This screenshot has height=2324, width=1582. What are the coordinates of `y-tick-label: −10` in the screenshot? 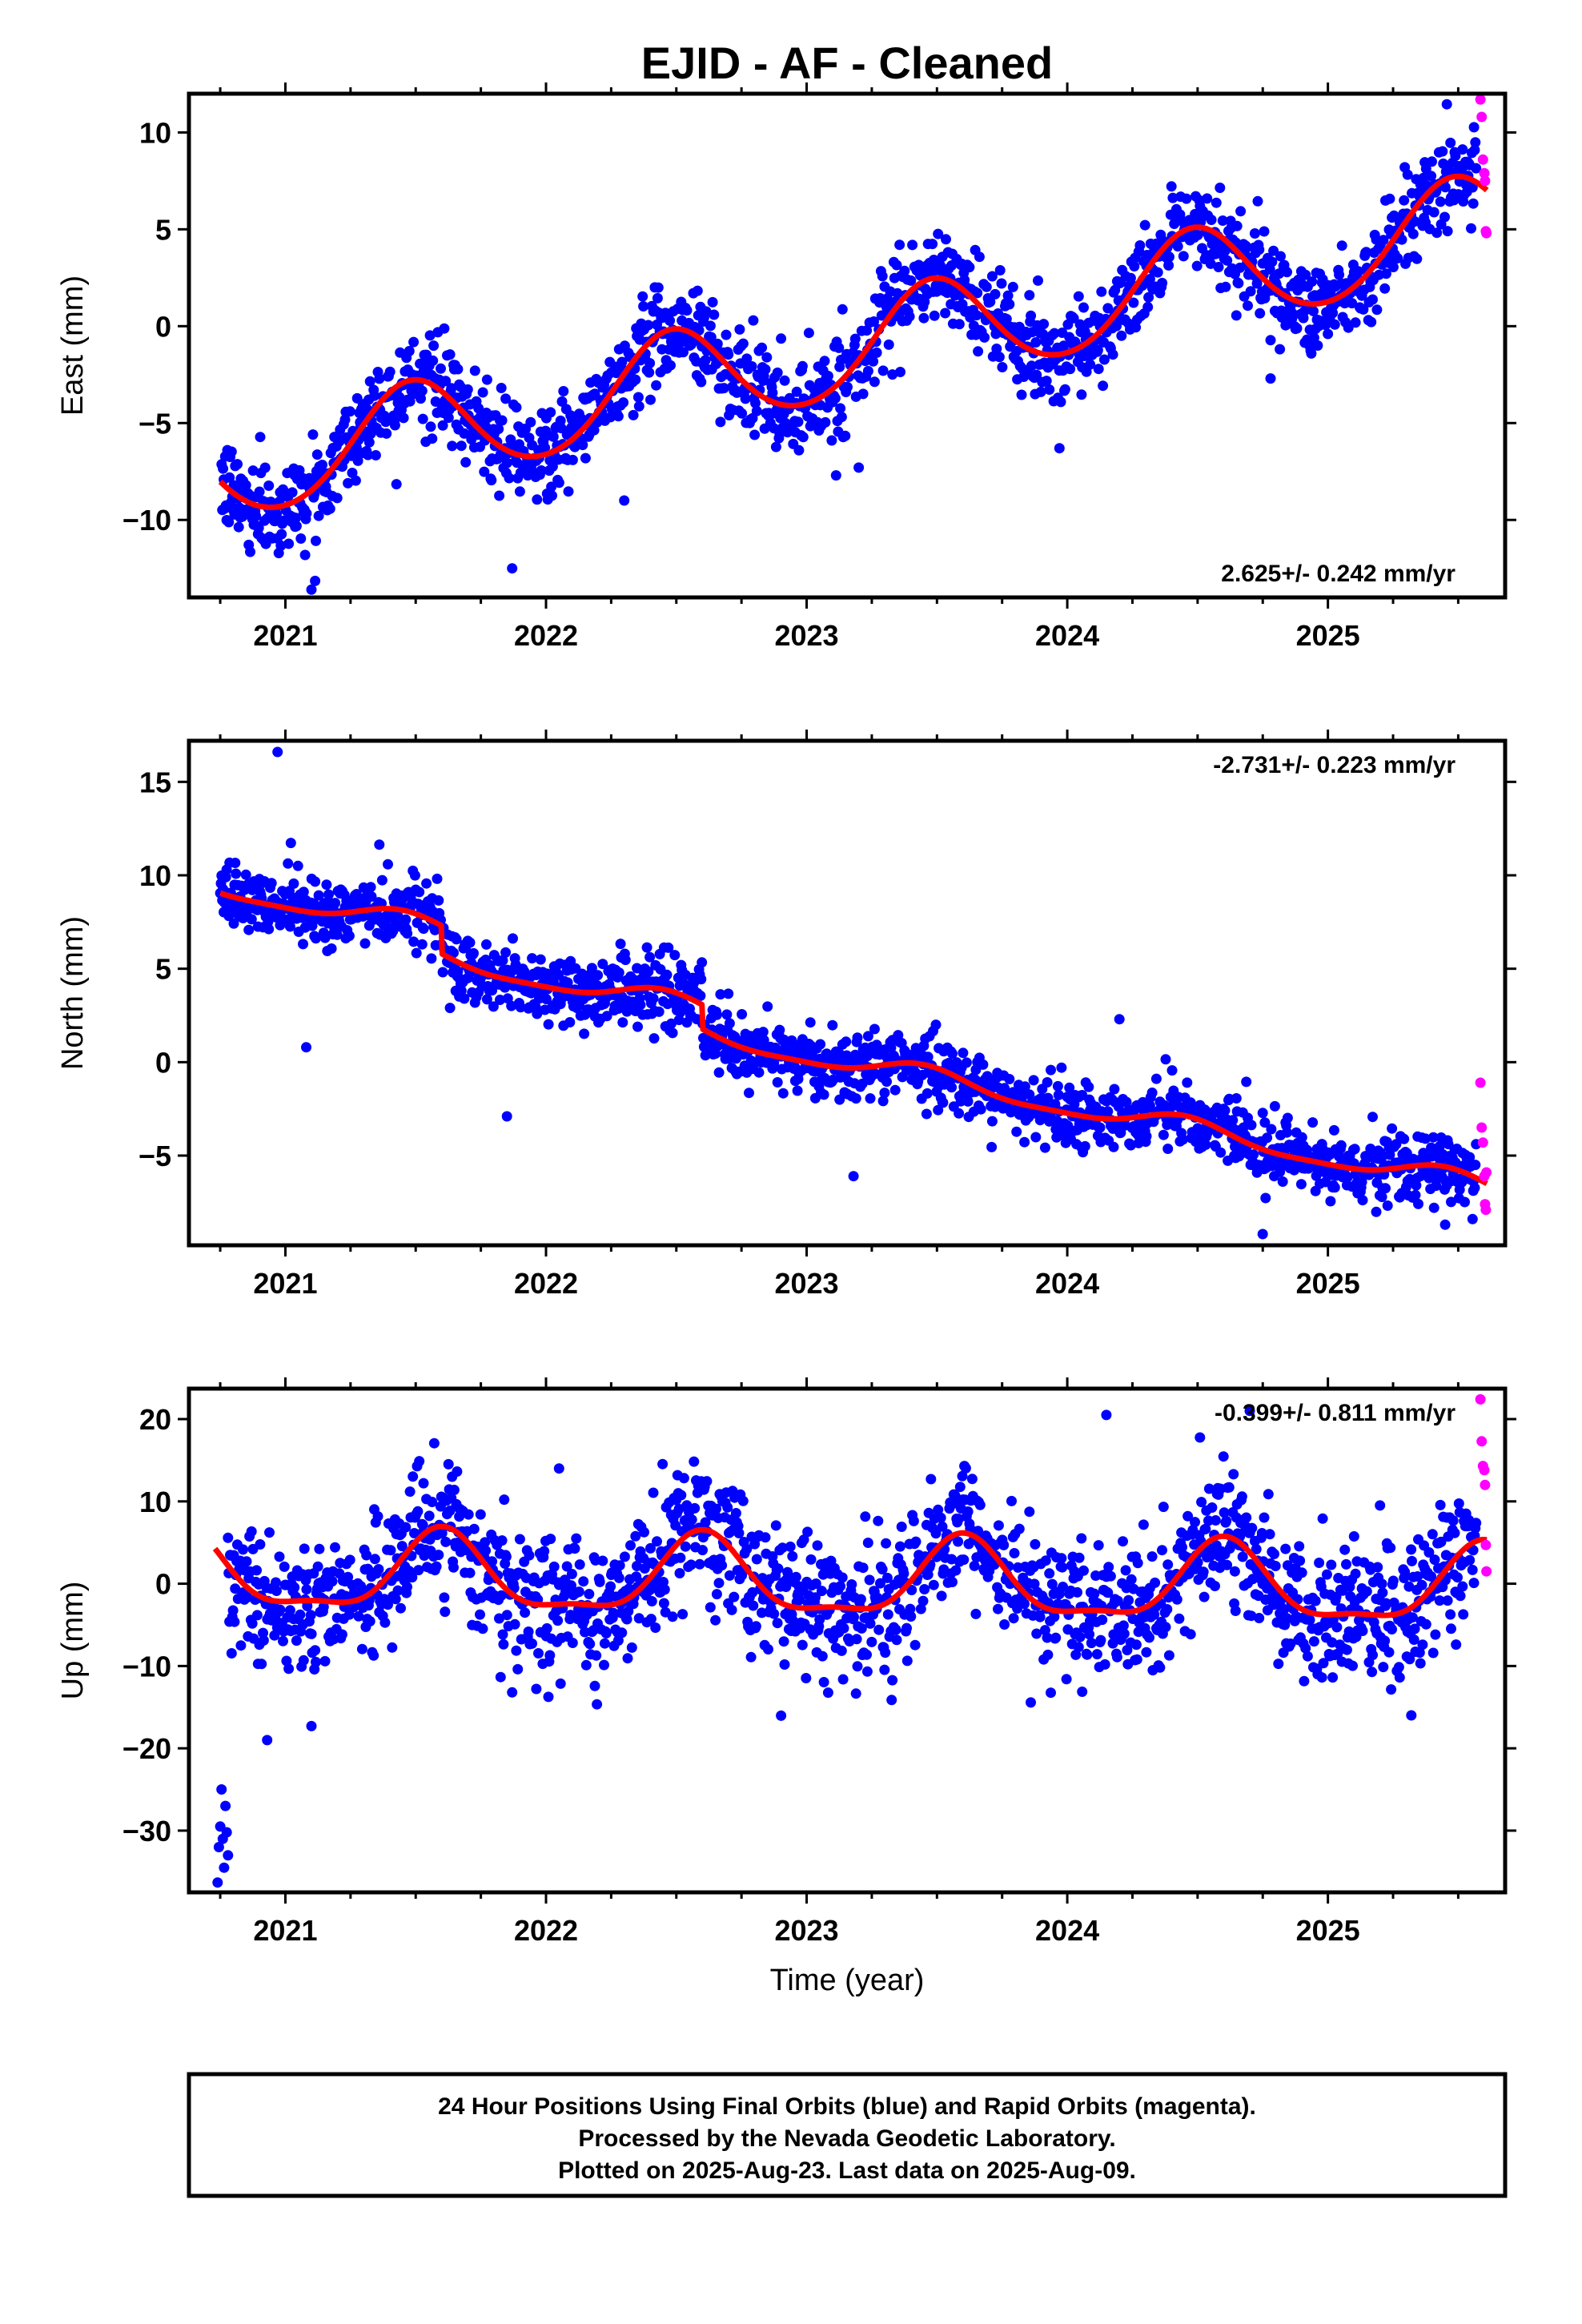 It's located at (146, 520).